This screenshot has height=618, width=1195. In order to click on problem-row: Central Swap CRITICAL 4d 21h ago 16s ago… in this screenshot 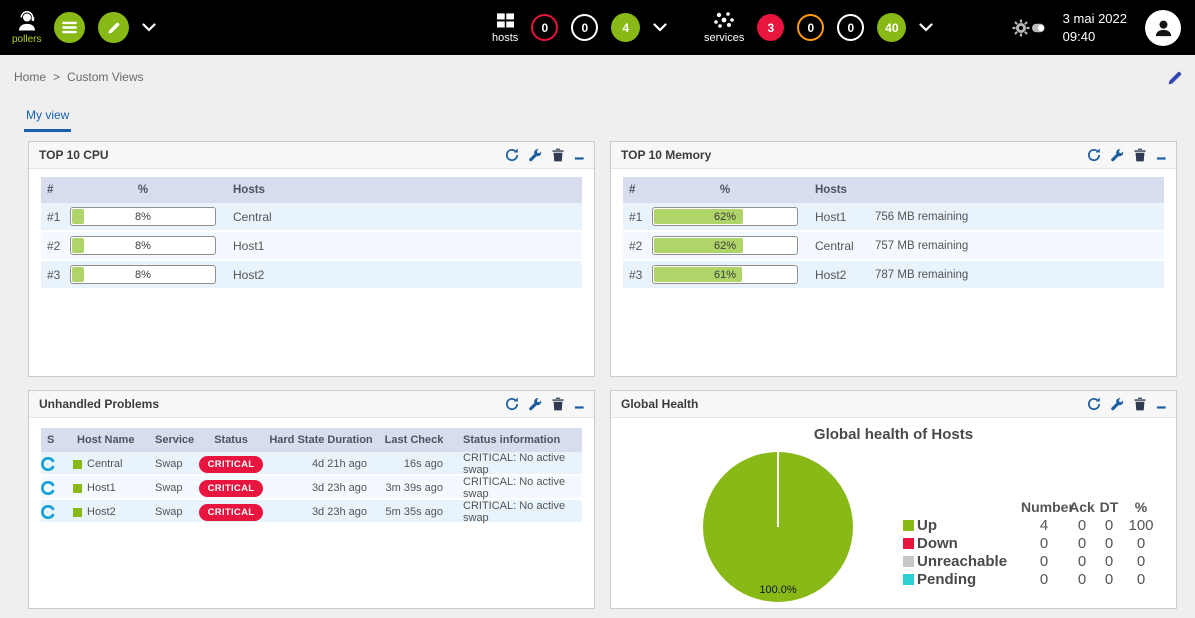, I will do `click(311, 464)`.